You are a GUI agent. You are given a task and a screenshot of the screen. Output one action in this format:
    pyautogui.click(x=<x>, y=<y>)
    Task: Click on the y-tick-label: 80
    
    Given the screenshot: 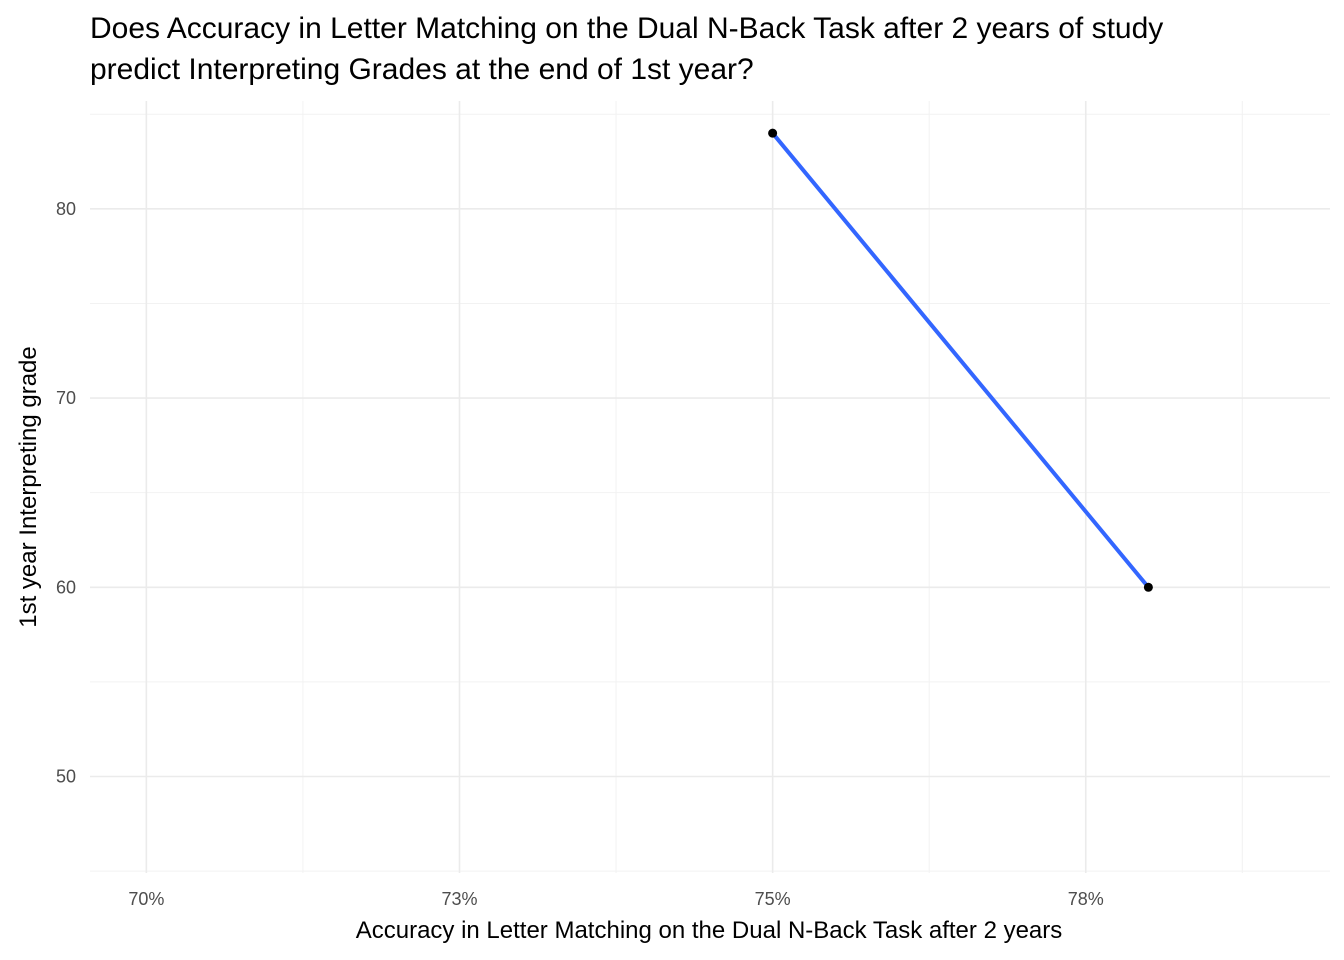 What is the action you would take?
    pyautogui.click(x=66, y=209)
    